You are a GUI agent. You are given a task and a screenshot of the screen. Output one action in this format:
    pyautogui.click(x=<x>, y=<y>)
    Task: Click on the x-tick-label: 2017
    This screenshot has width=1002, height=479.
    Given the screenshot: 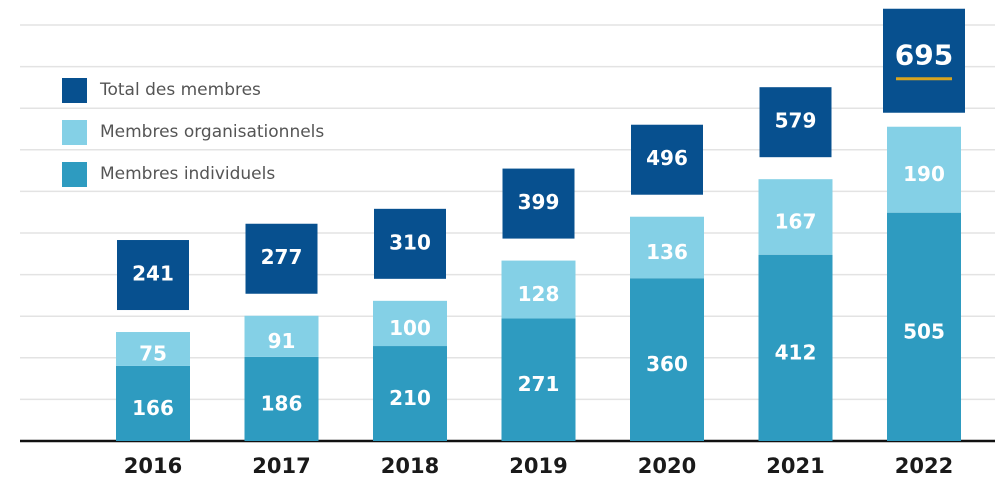 What is the action you would take?
    pyautogui.click(x=281, y=466)
    